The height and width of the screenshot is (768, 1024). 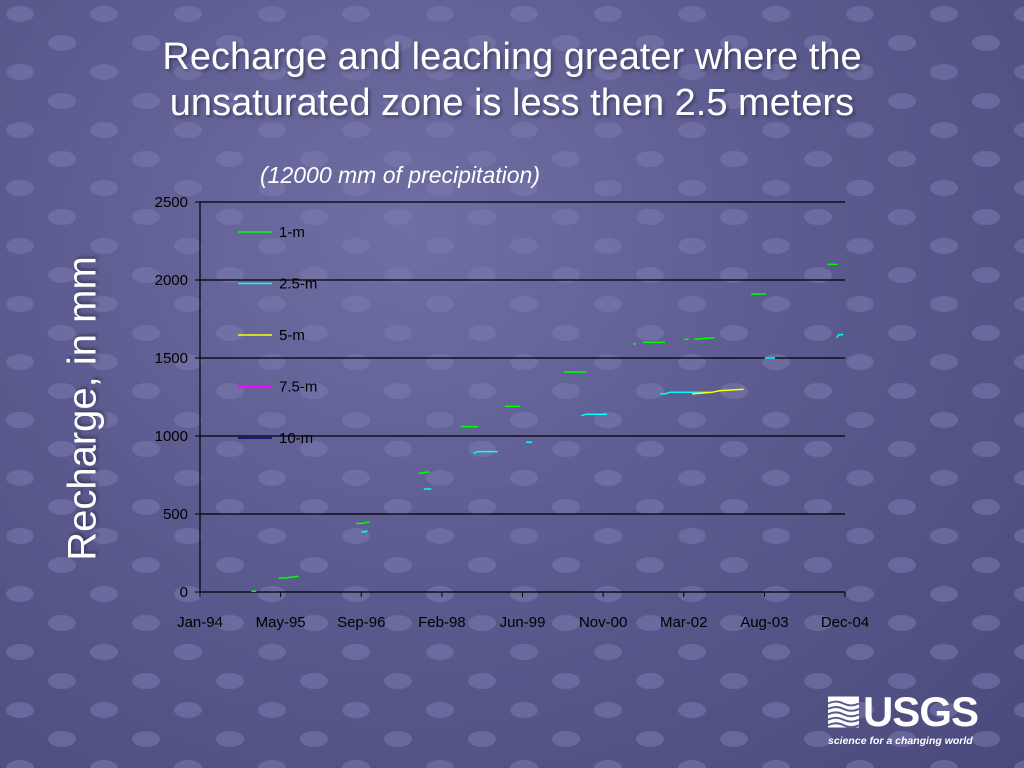 I want to click on legend-label: 7.5-m, so click(x=298, y=387).